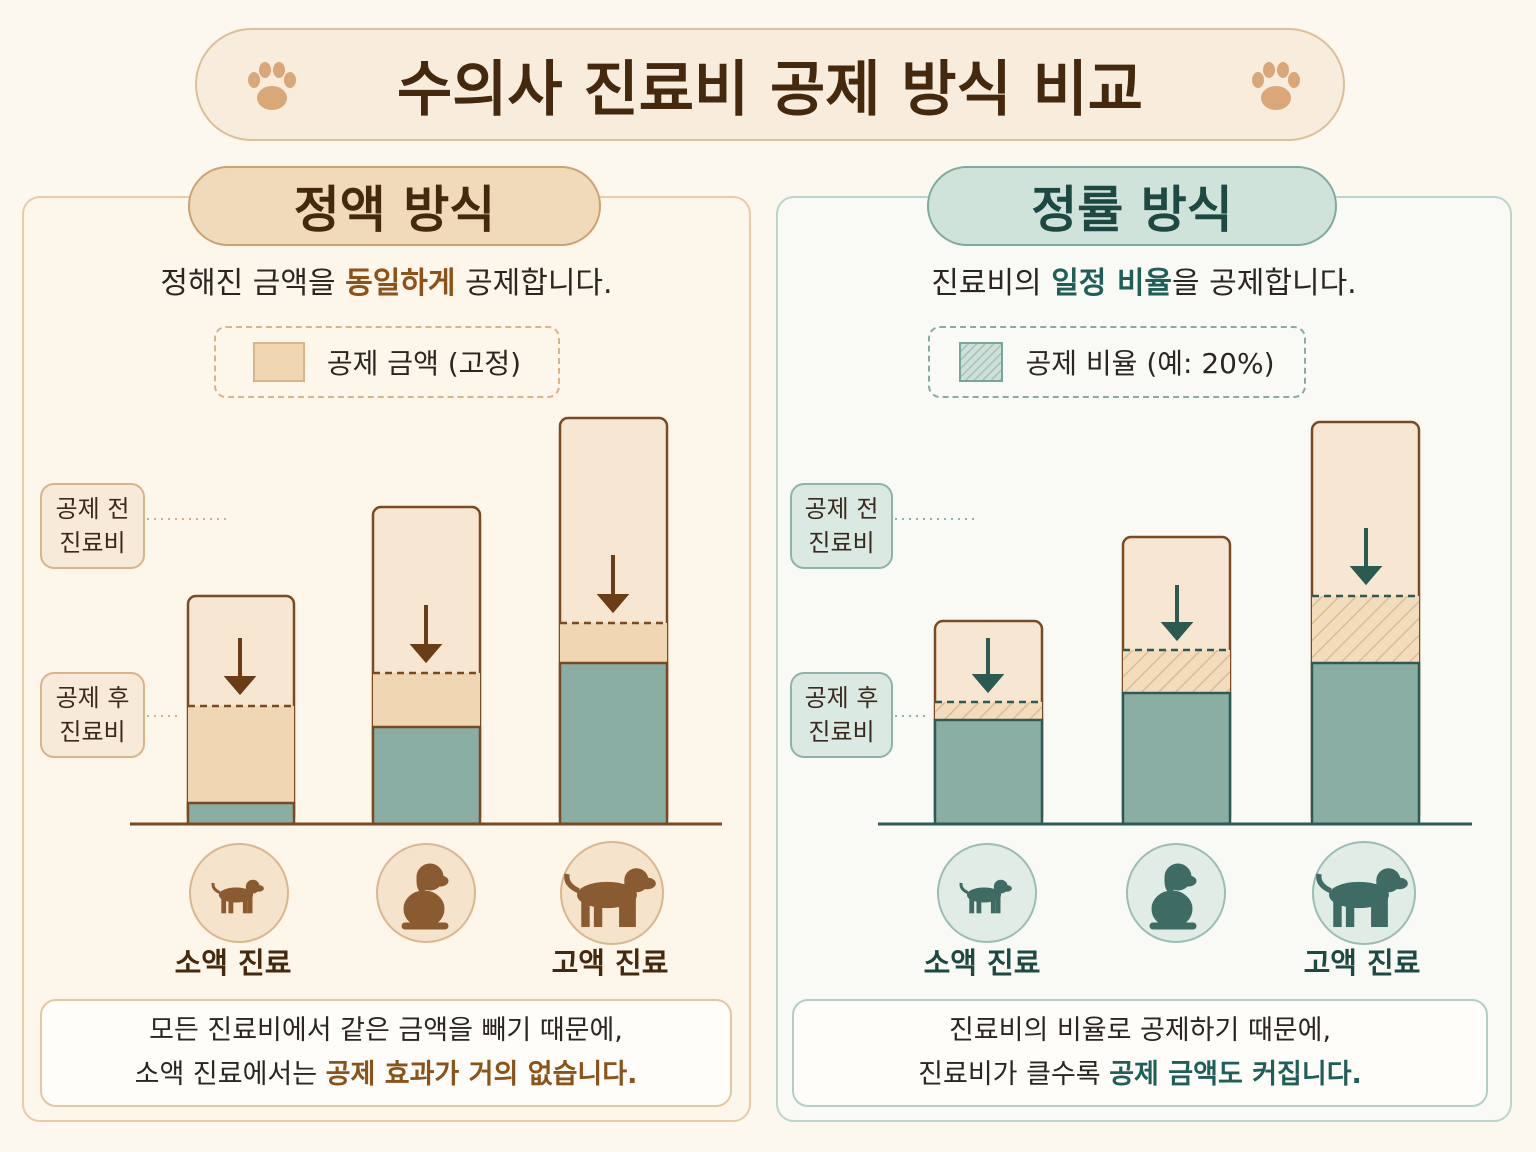  What do you see at coordinates (1264, 283) in the screenshot?
I see `text: 을 공제합니다.` at bounding box center [1264, 283].